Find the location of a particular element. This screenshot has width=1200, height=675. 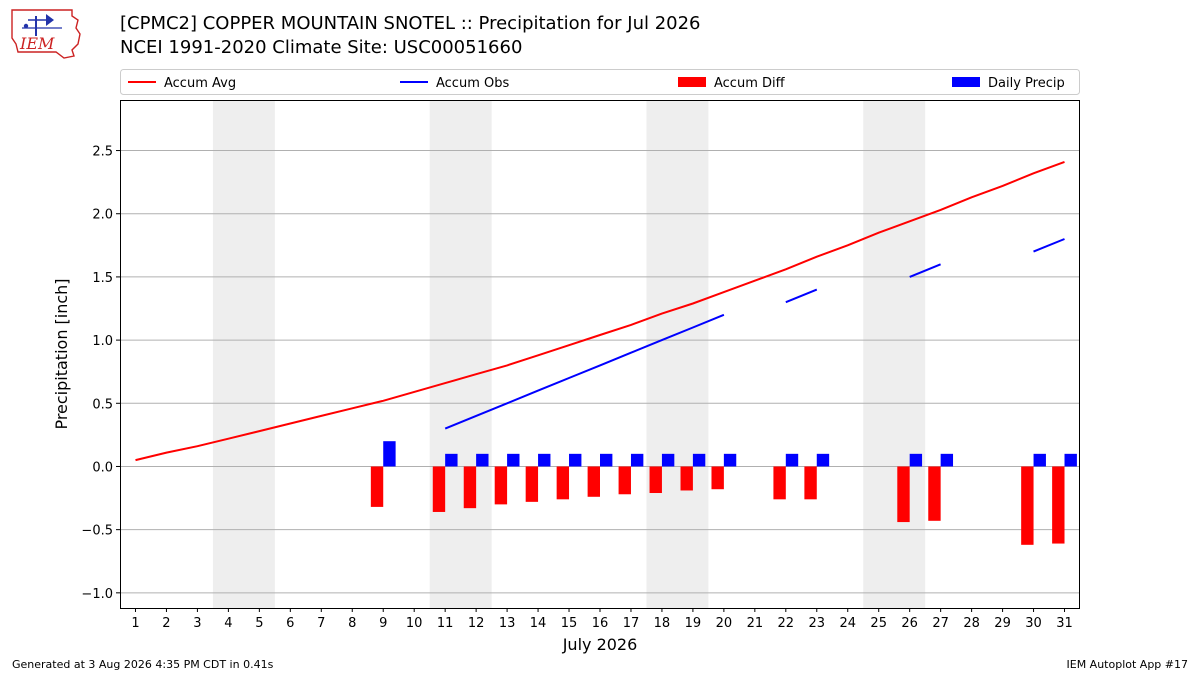

legend: Accum Avg Accum Obs Accum Diff Daily Precip is located at coordinates (600, 82).